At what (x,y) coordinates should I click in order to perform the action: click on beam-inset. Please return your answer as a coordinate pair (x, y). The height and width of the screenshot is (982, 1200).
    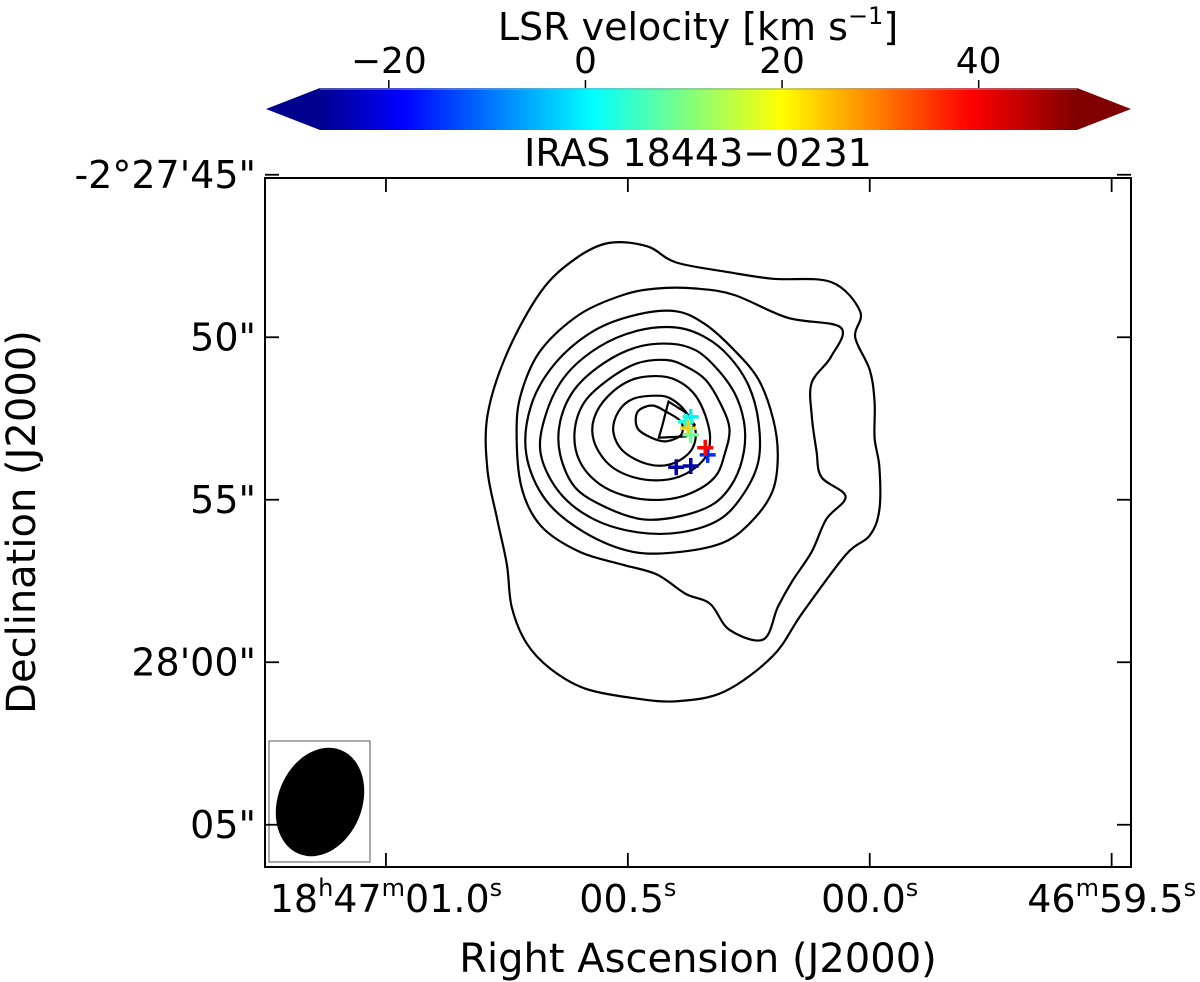
    Looking at the image, I should click on (319, 801).